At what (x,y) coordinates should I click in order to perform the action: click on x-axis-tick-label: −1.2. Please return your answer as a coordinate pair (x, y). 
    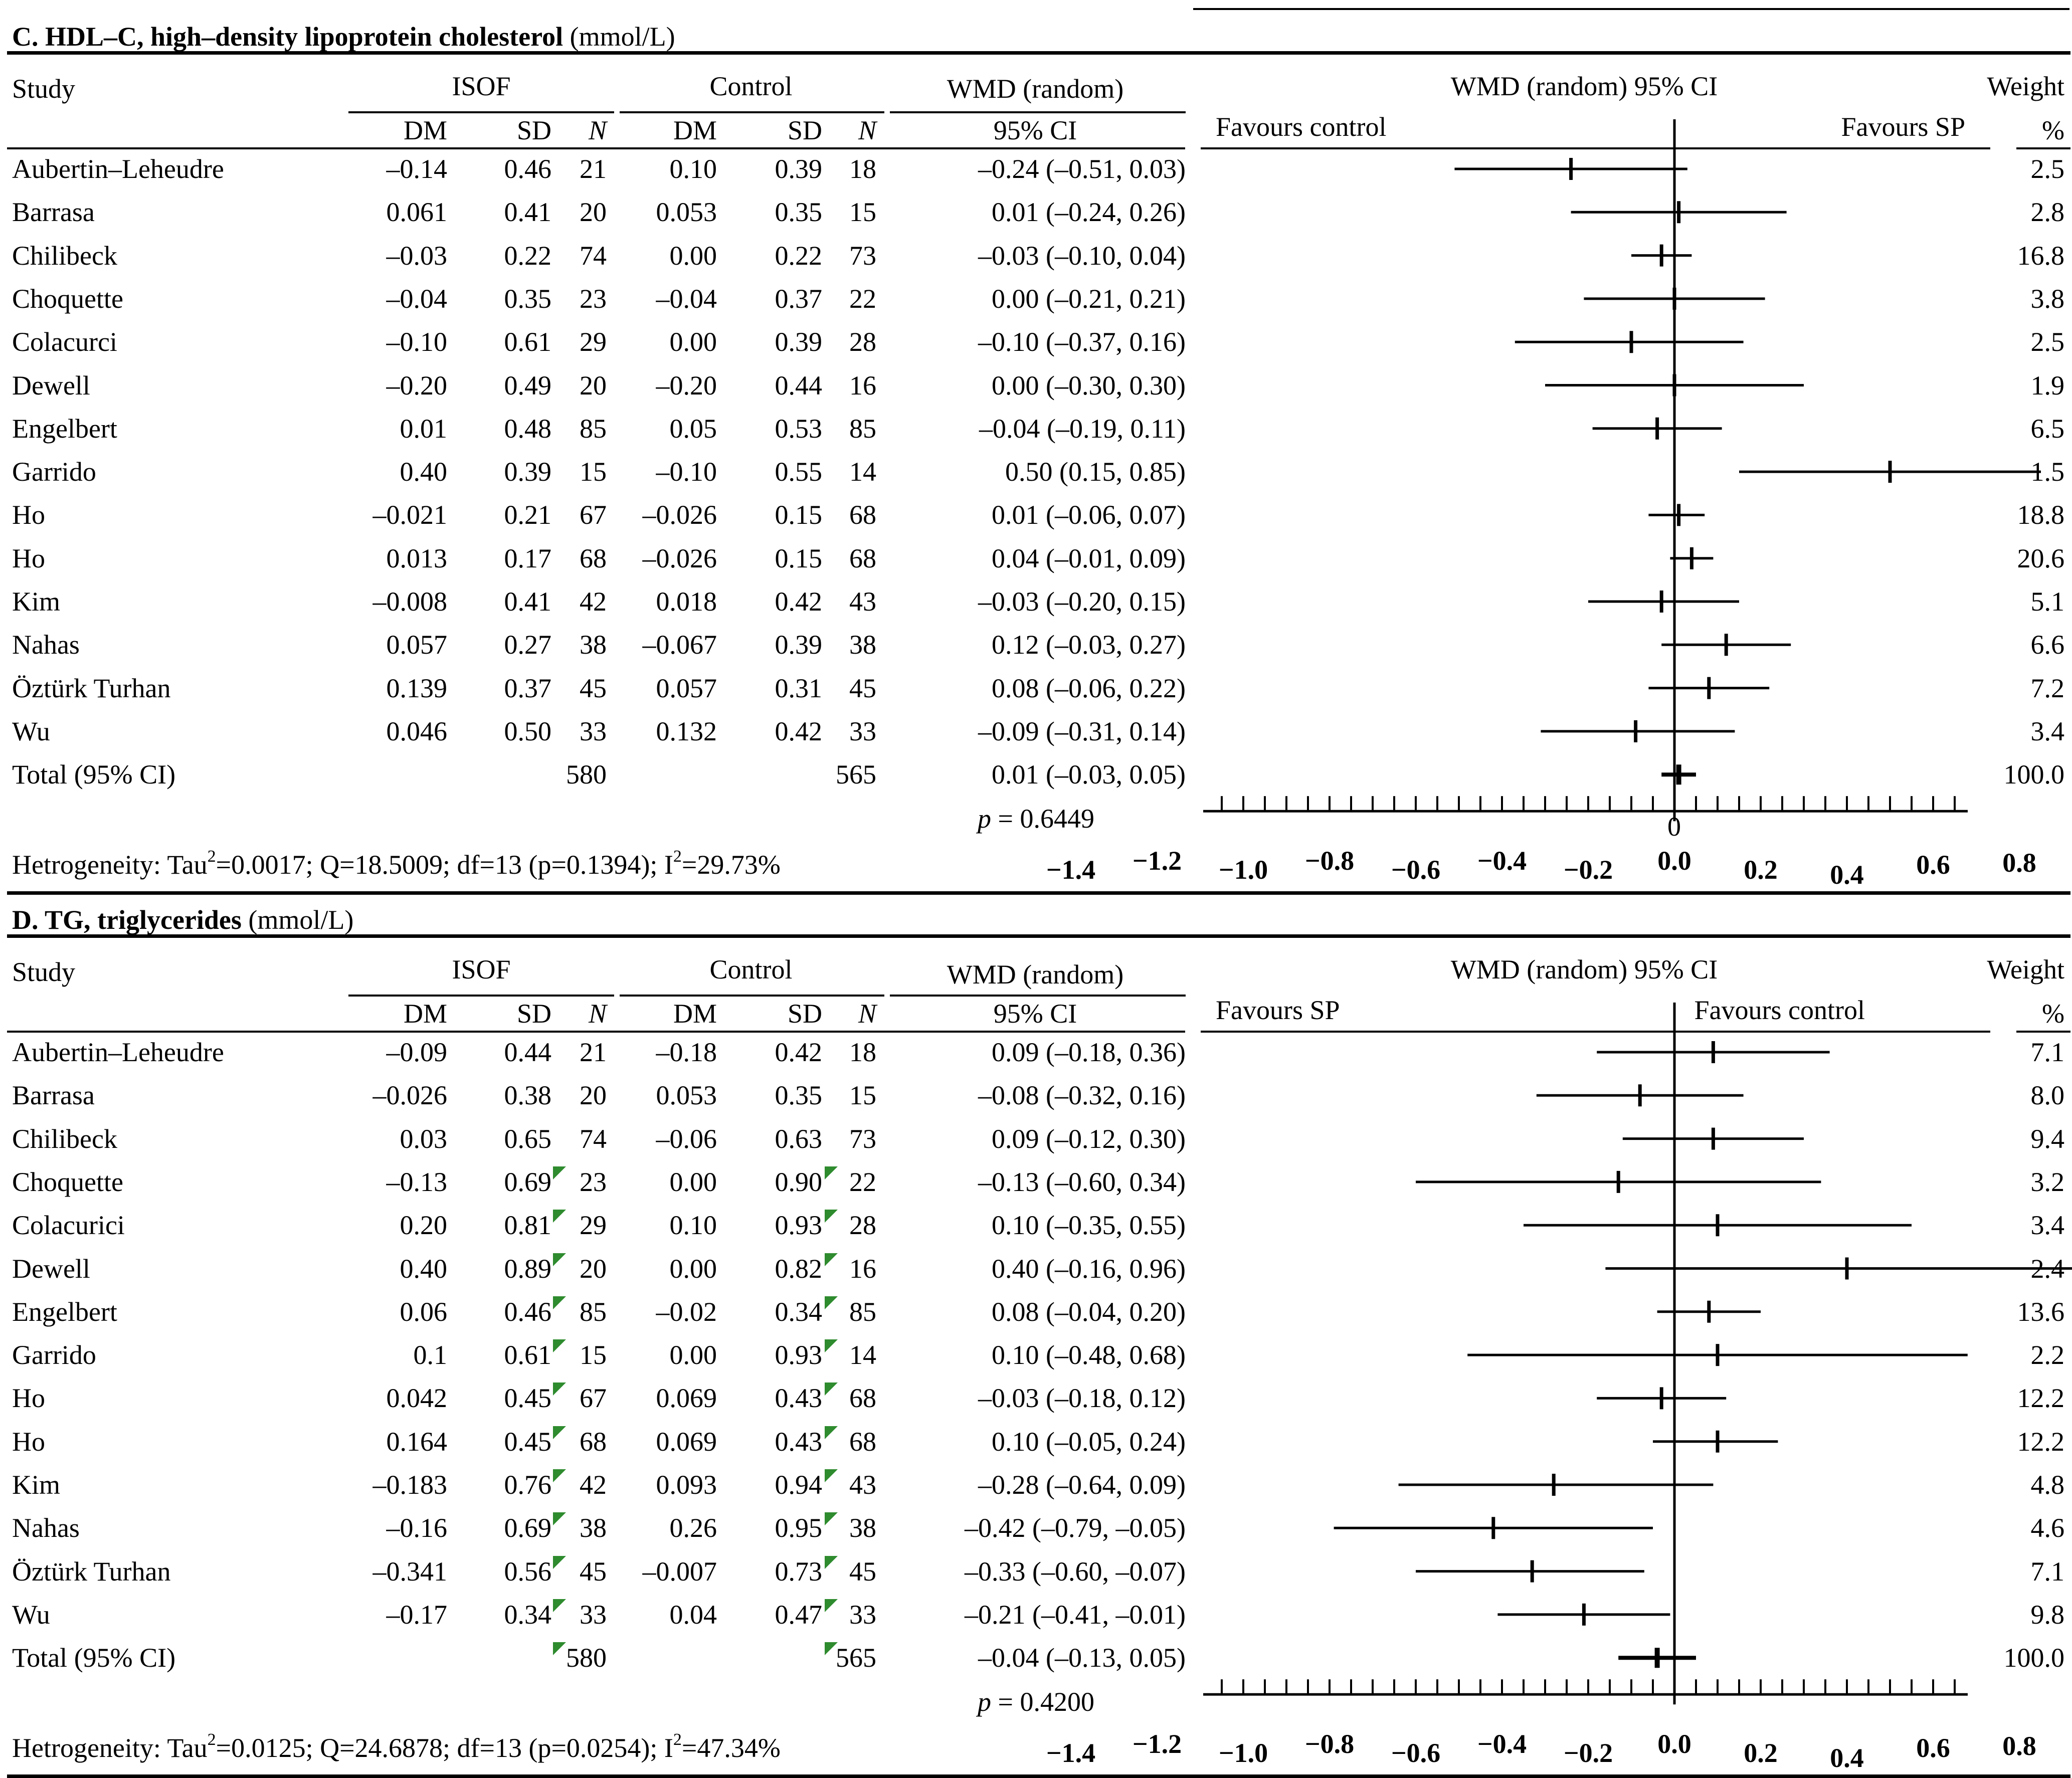
    Looking at the image, I should click on (1157, 1744).